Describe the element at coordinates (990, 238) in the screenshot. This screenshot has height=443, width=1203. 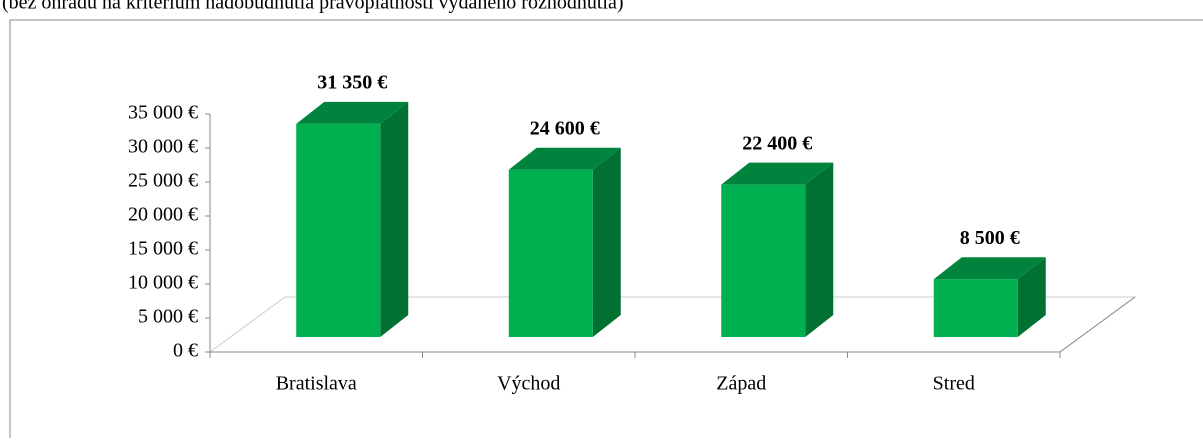
I see `data-label: 8 500 €` at that location.